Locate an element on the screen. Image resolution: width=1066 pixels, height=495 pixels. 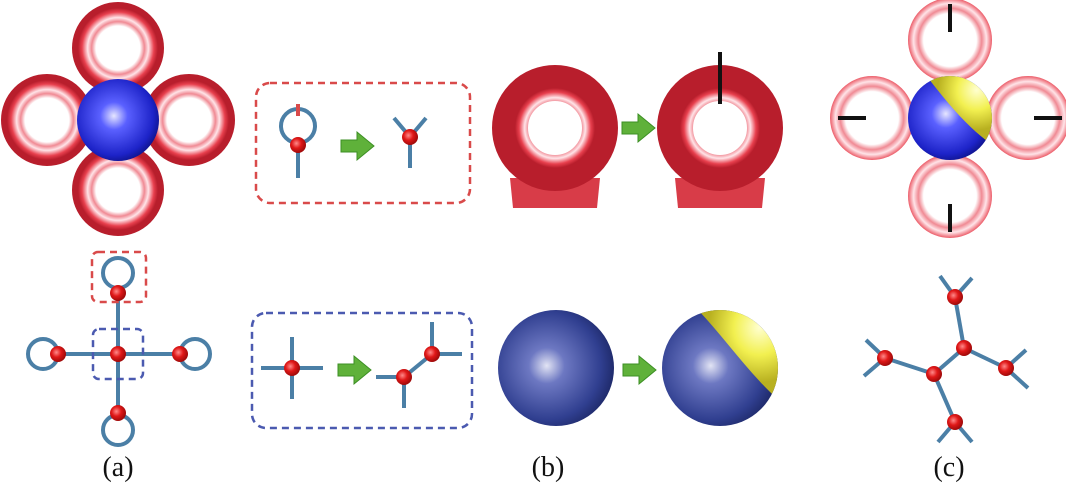
caption-b: (b) is located at coordinates (548, 467).